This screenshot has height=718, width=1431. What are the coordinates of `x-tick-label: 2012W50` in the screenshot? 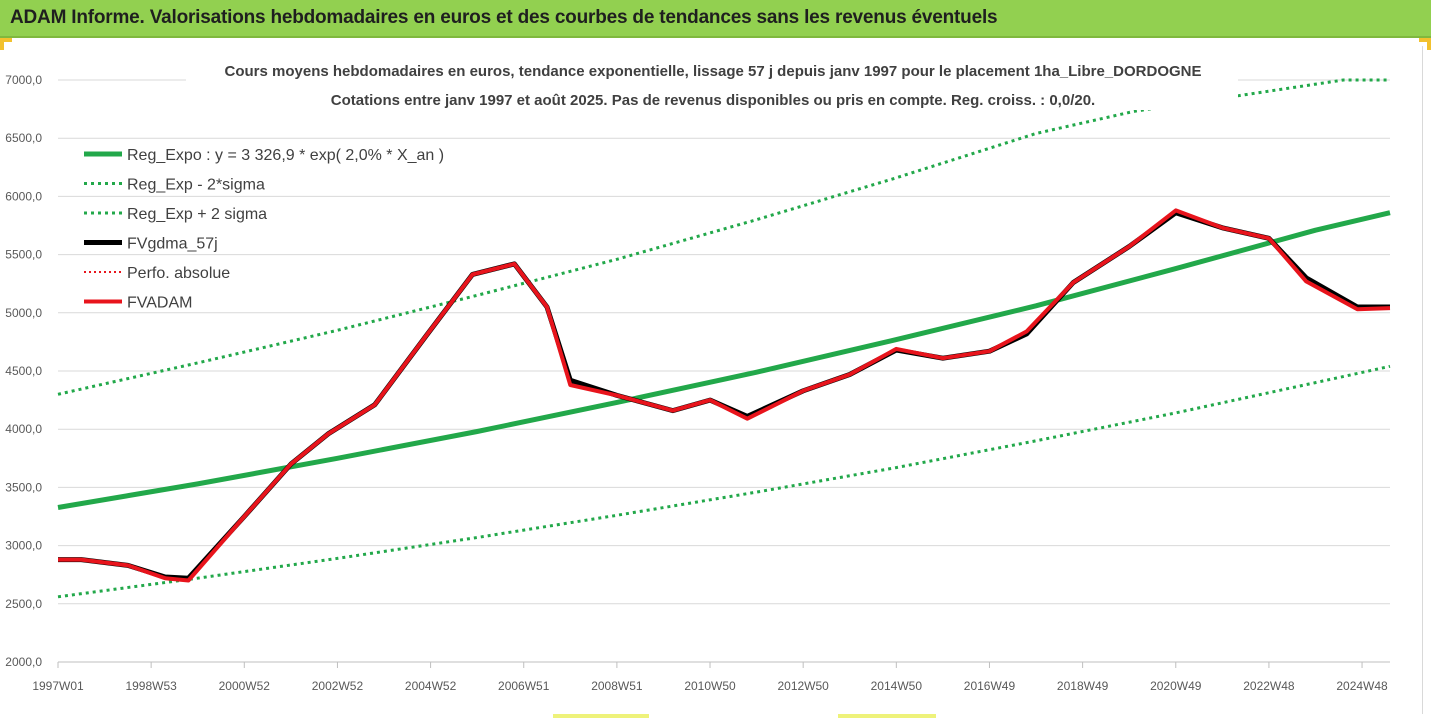 It's located at (803, 686).